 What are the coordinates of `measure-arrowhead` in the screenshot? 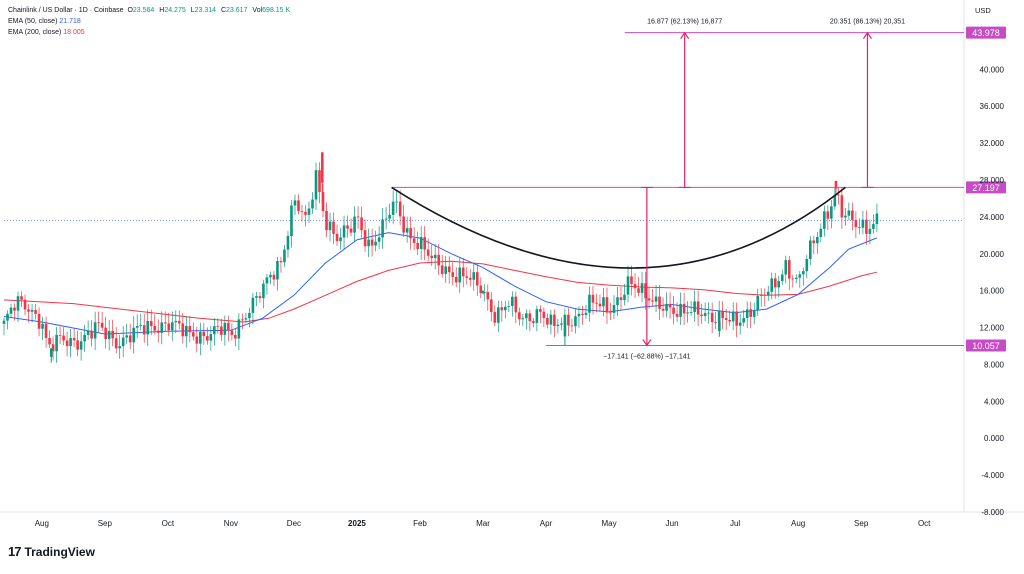 It's located at (647, 343).